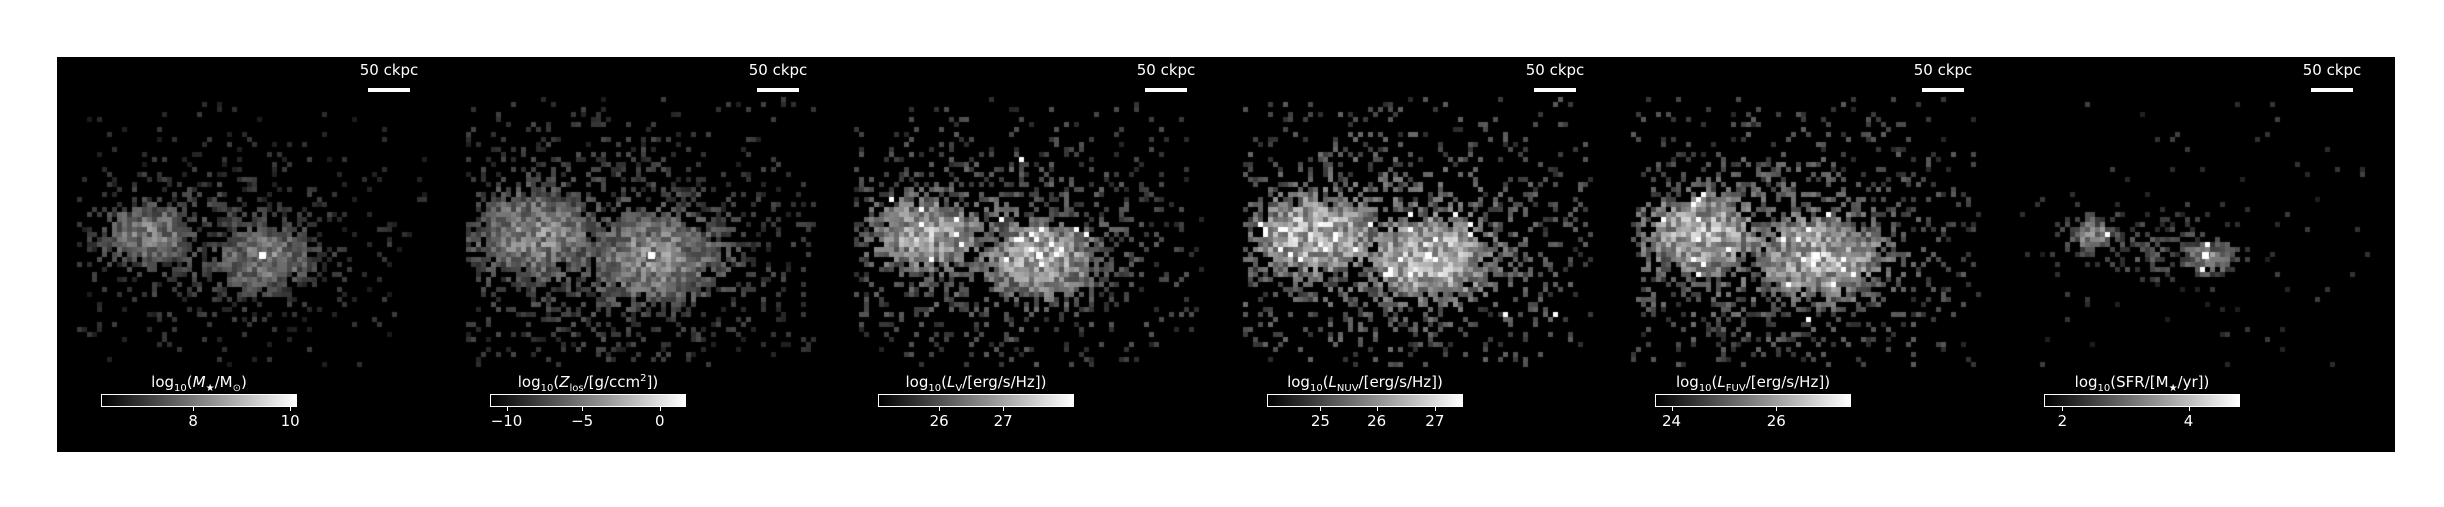 Image resolution: width=2444 pixels, height=507 pixels. What do you see at coordinates (1805, 254) in the screenshot?
I see `map-panel-lfuv: 50 ckpc log10(LFUV/[erg/s/Hz]) 24 26` at bounding box center [1805, 254].